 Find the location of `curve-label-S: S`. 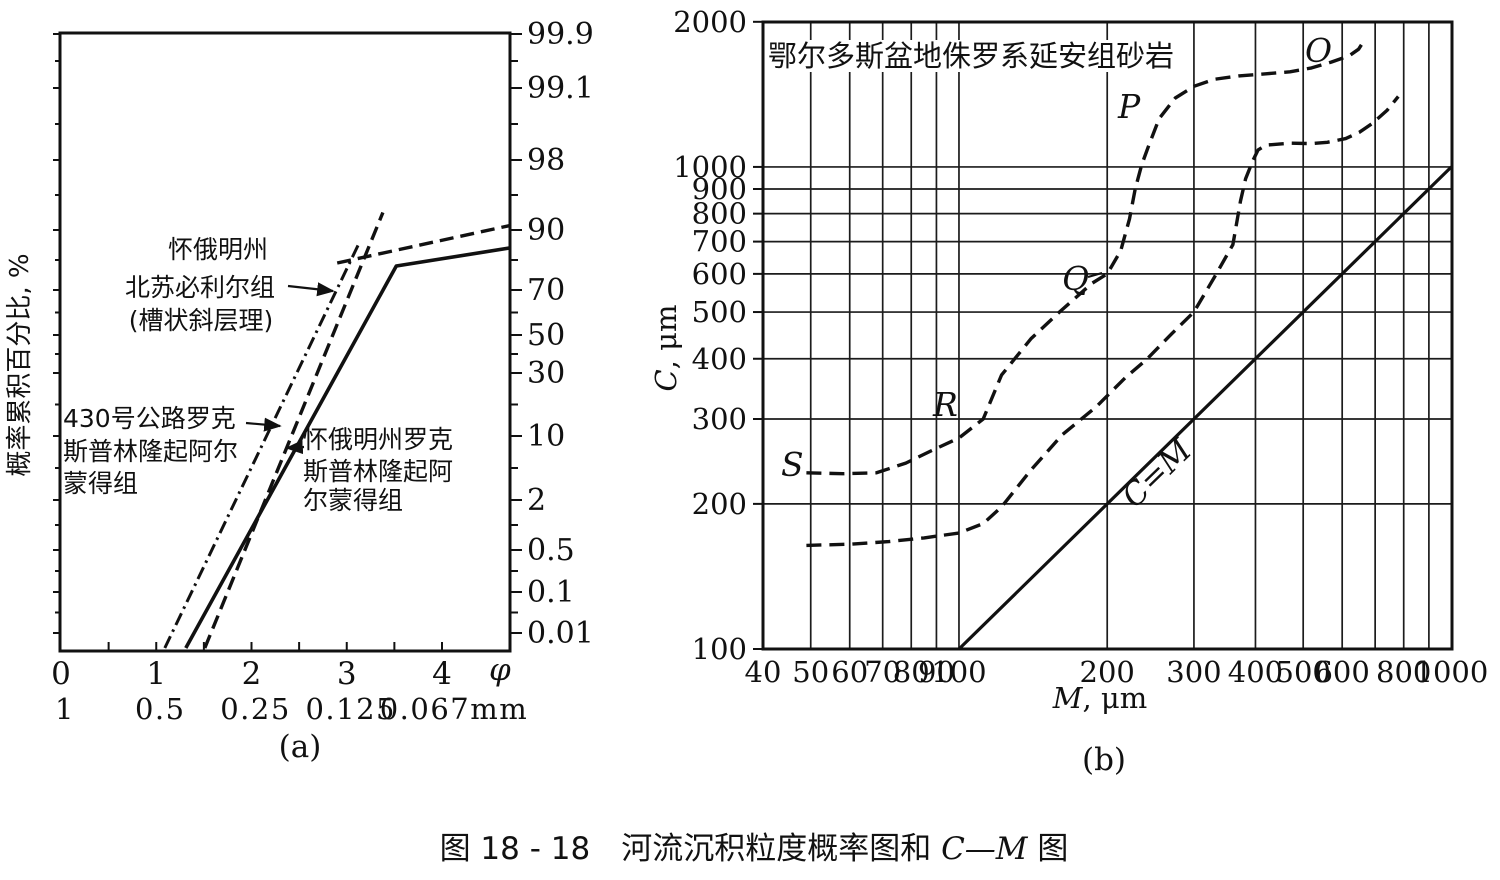

curve-label-S: S is located at coordinates (792, 464).